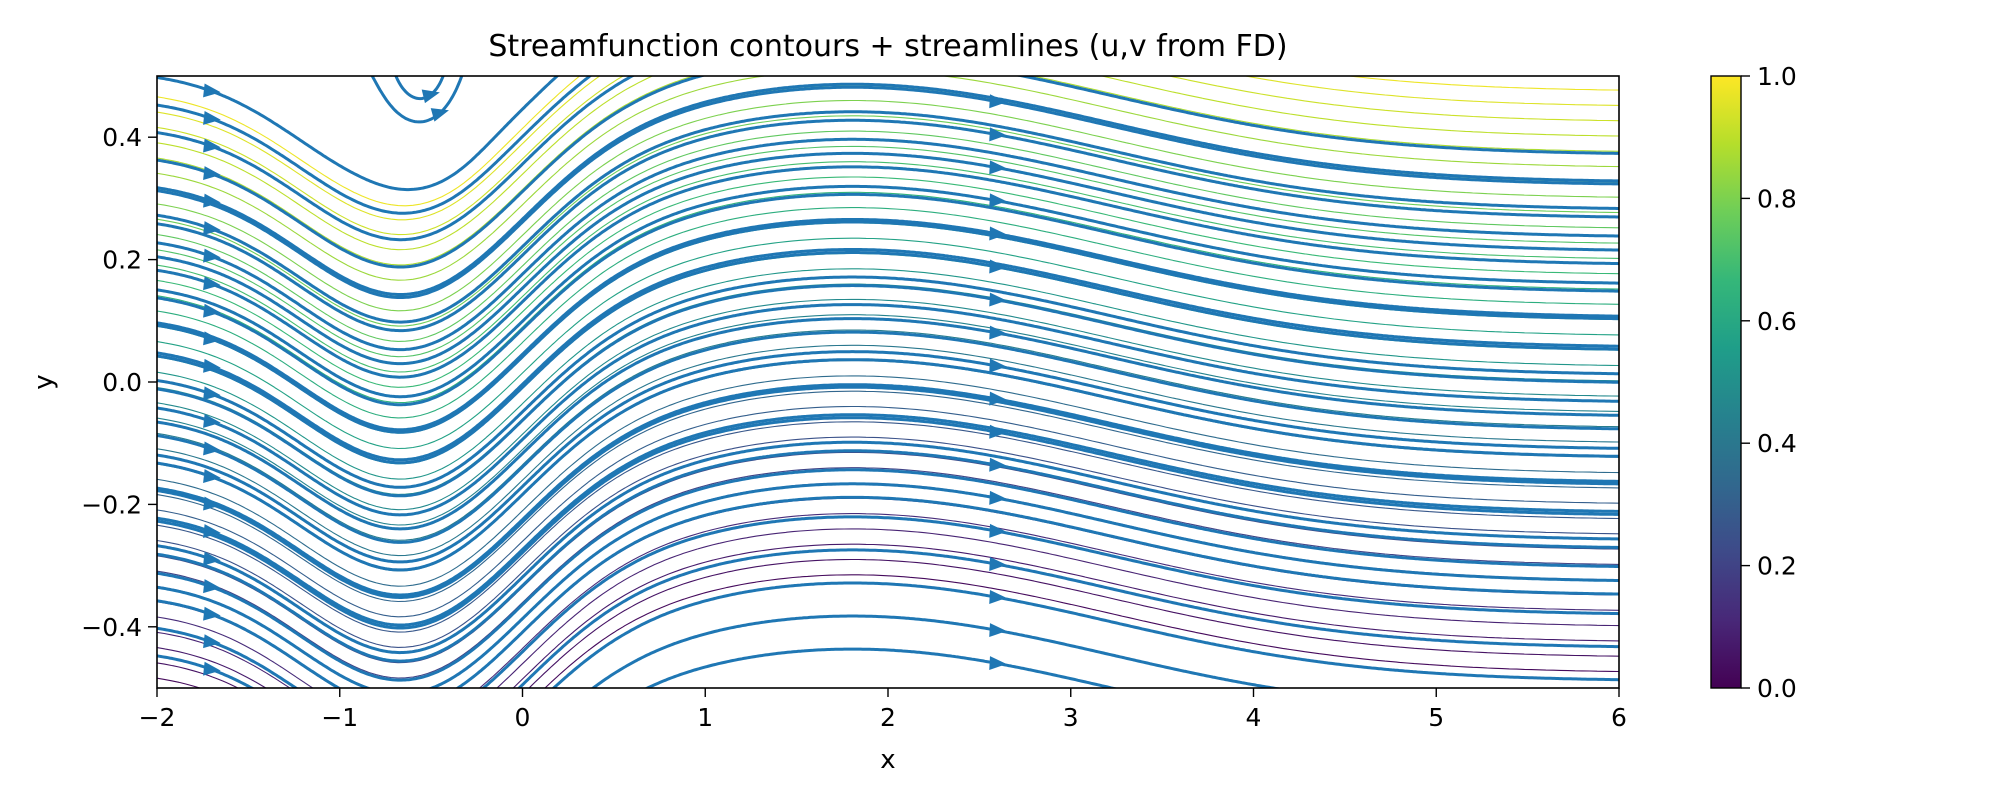 The height and width of the screenshot is (804, 2000). What do you see at coordinates (1619, 717) in the screenshot?
I see `x-tick-label: 6` at bounding box center [1619, 717].